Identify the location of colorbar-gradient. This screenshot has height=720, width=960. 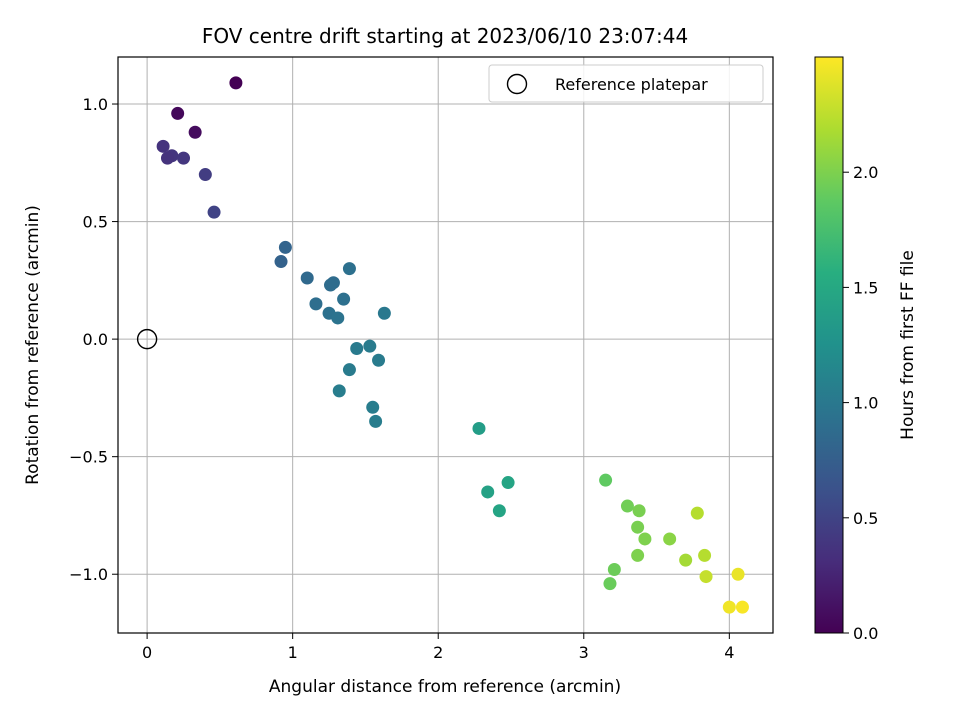
(829, 345).